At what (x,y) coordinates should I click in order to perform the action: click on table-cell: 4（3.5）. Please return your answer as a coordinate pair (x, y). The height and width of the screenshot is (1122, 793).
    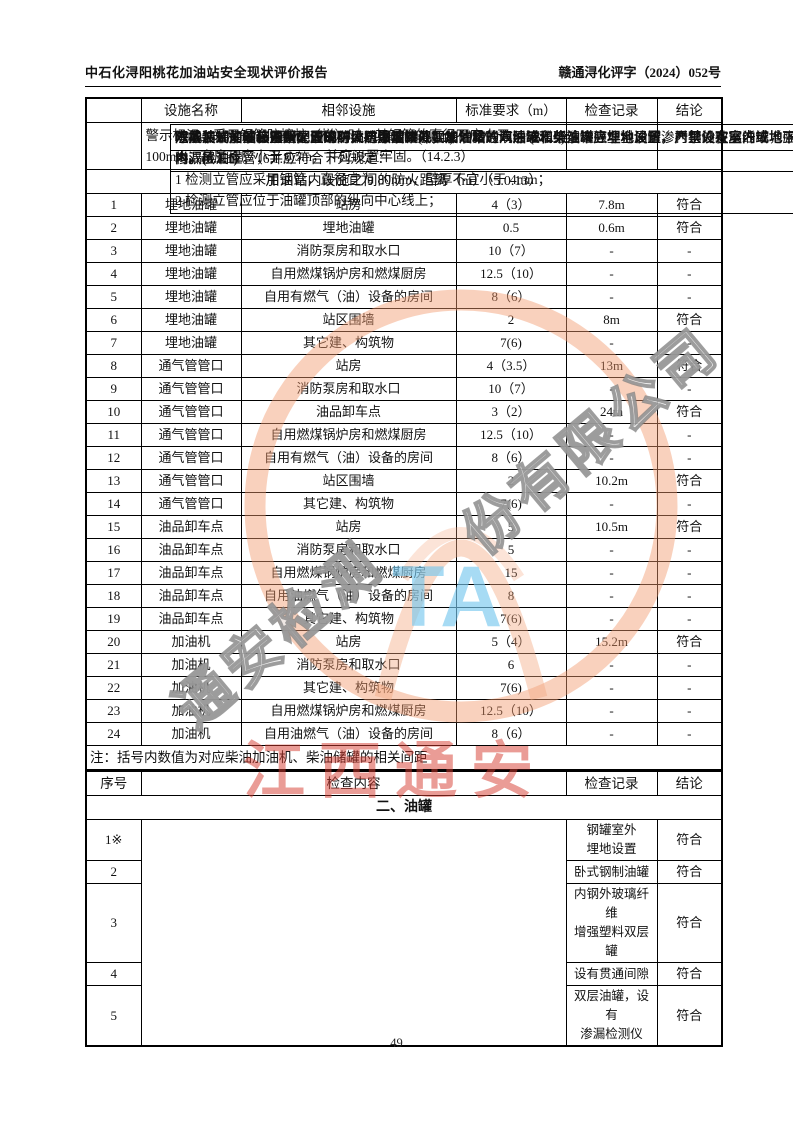
    Looking at the image, I should click on (511, 366).